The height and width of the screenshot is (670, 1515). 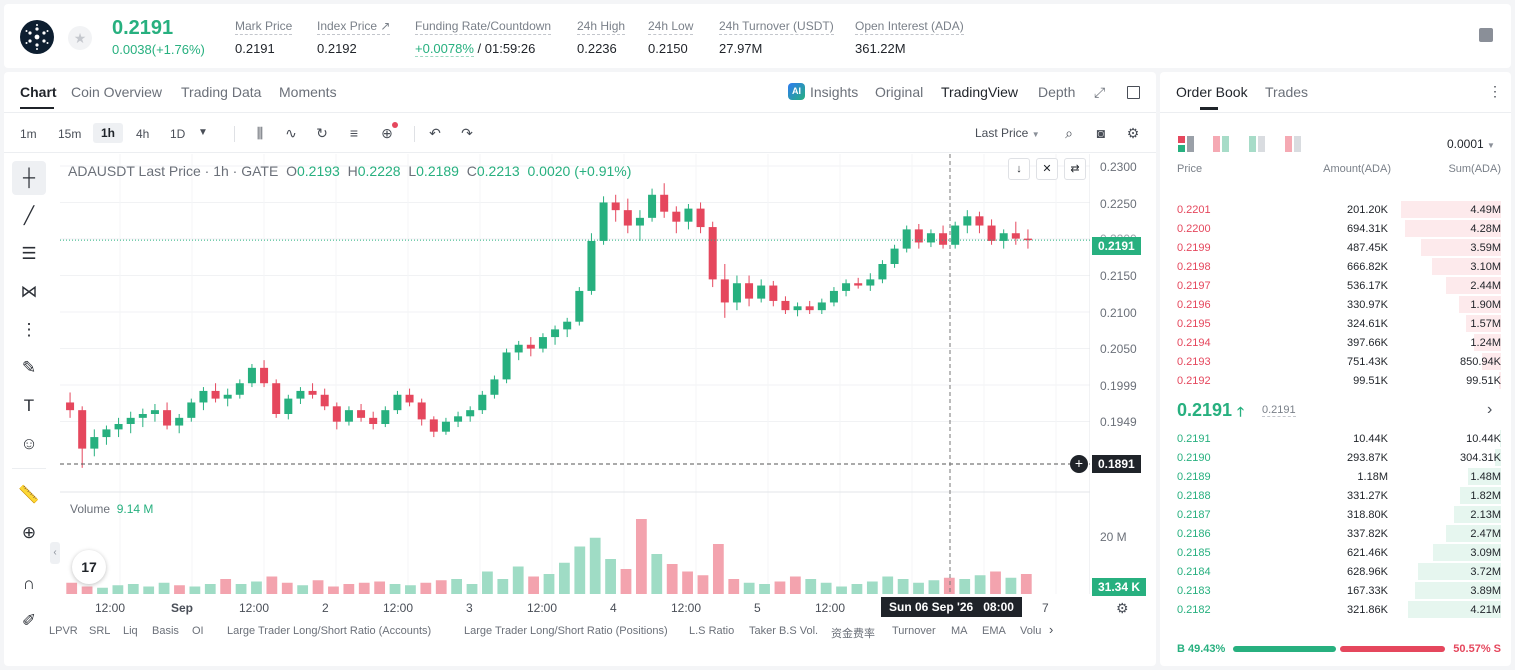 What do you see at coordinates (1335, 342) in the screenshot?
I see `orderbook-row: 0.2194 397.66K 1.24M` at bounding box center [1335, 342].